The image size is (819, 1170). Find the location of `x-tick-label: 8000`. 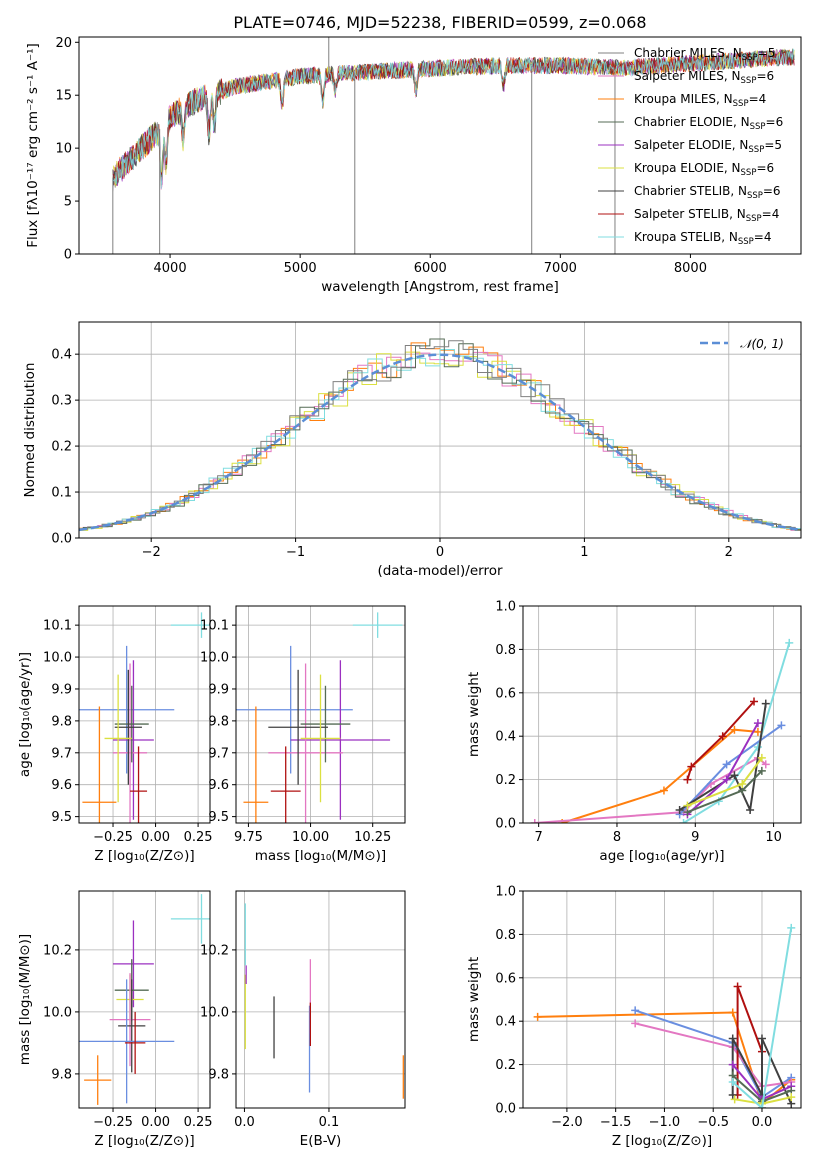

x-tick-label: 8000 is located at coordinates (690, 268).